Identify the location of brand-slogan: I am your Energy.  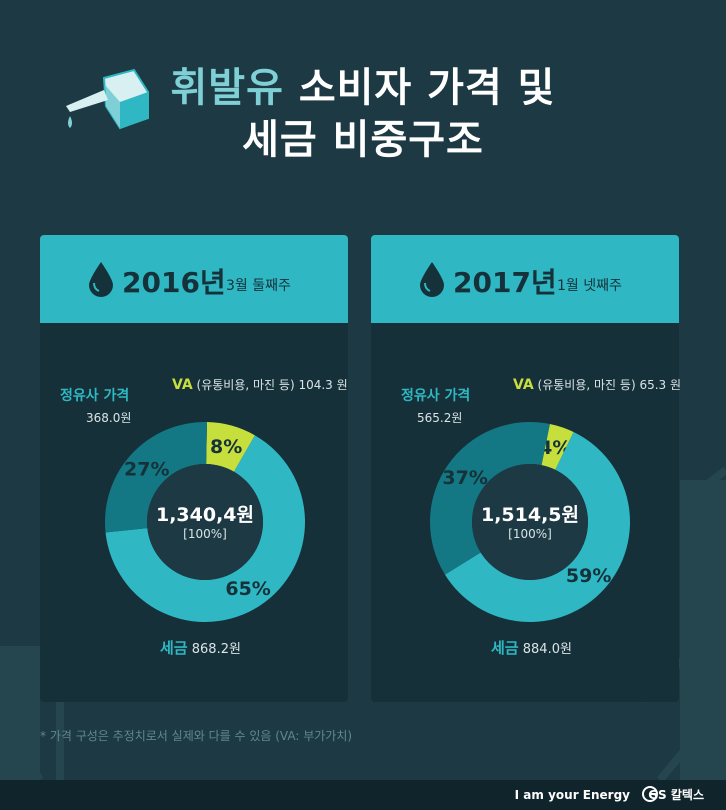
(572, 795).